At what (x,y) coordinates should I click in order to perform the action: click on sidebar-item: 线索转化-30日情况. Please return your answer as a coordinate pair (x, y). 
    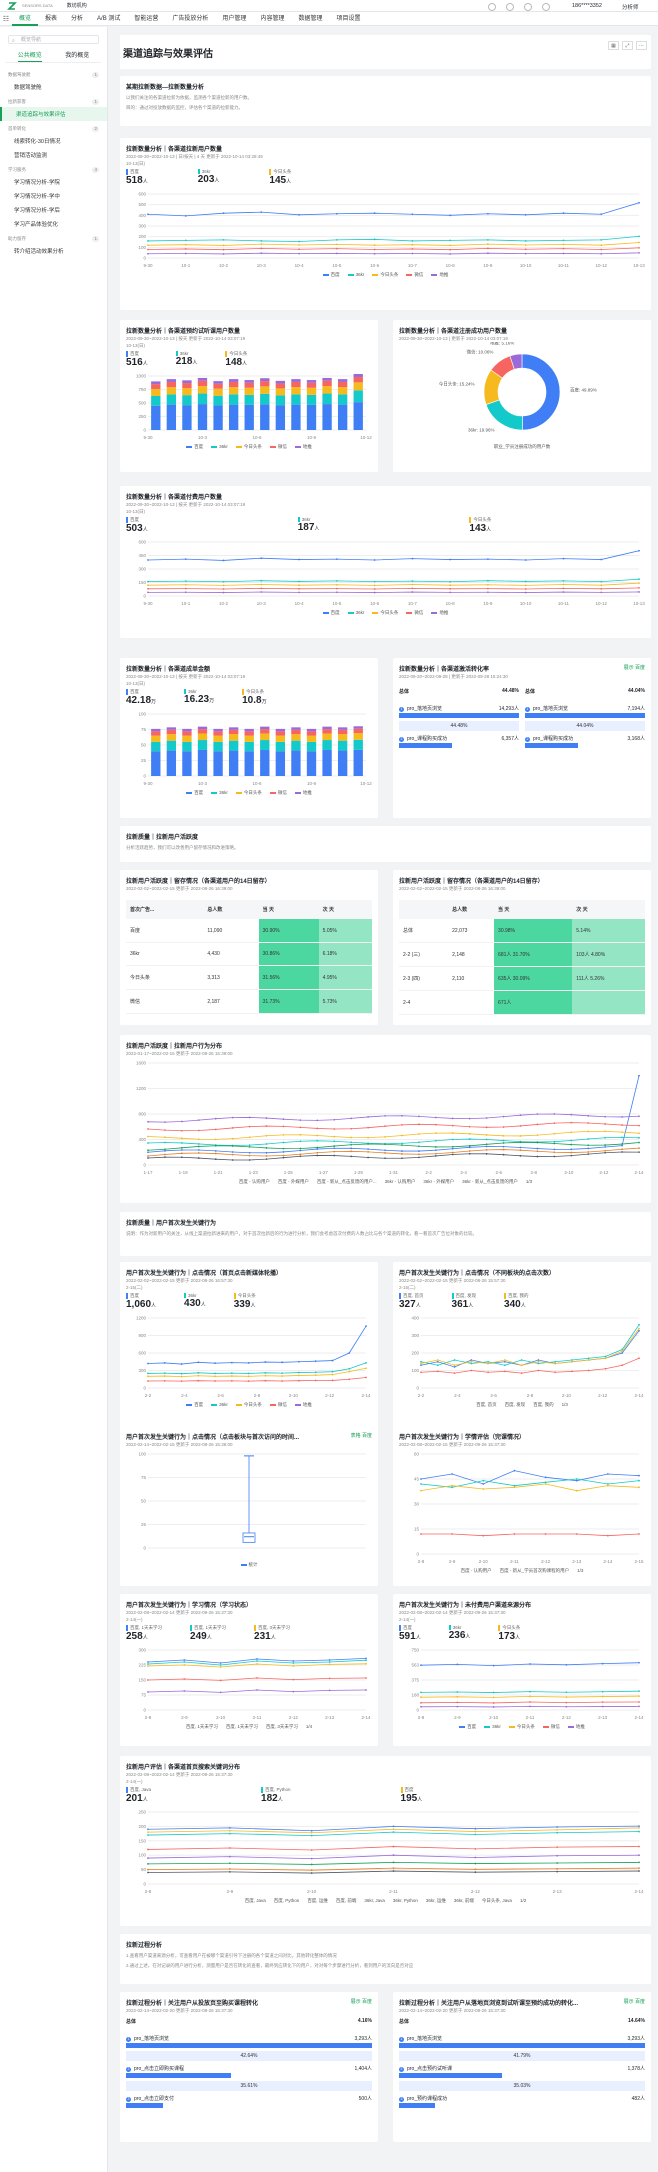
    Looking at the image, I should click on (37, 142).